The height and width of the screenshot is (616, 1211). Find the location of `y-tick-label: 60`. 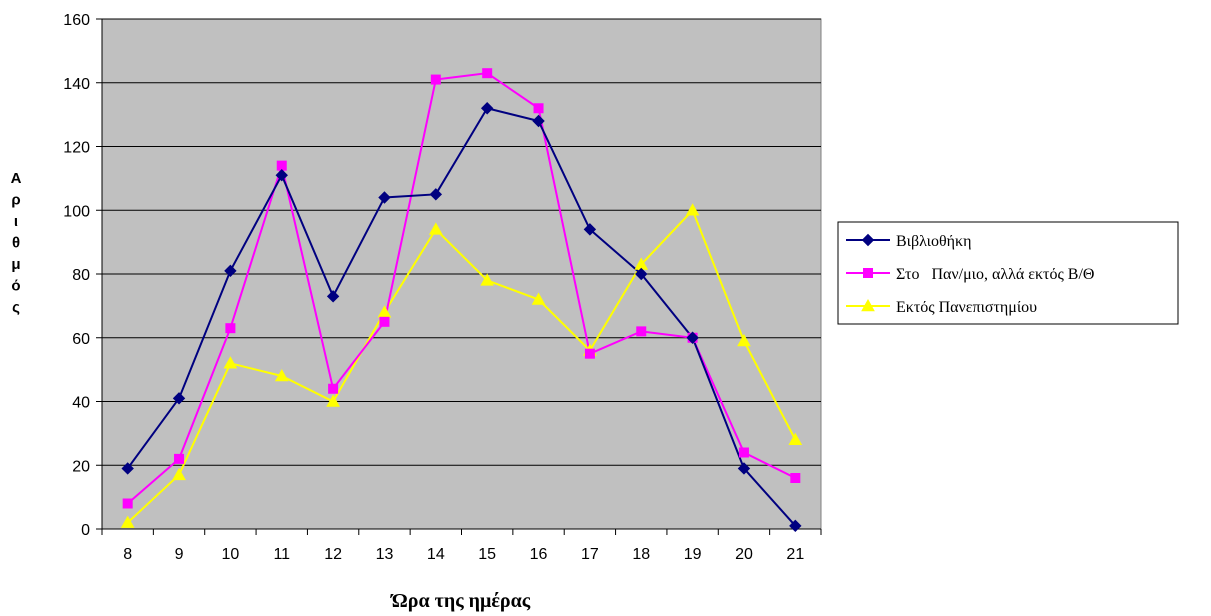

y-tick-label: 60 is located at coordinates (81, 339).